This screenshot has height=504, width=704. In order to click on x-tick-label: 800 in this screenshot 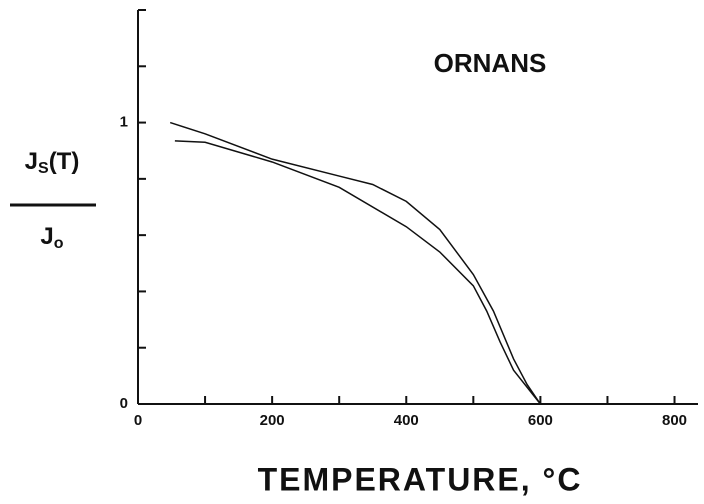, I will do `click(674, 420)`.